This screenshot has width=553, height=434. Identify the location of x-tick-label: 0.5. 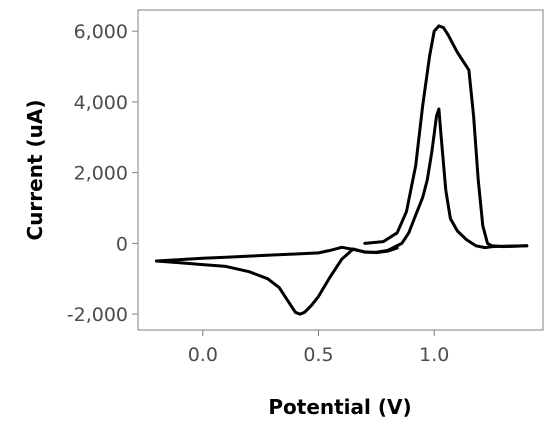
(318, 355).